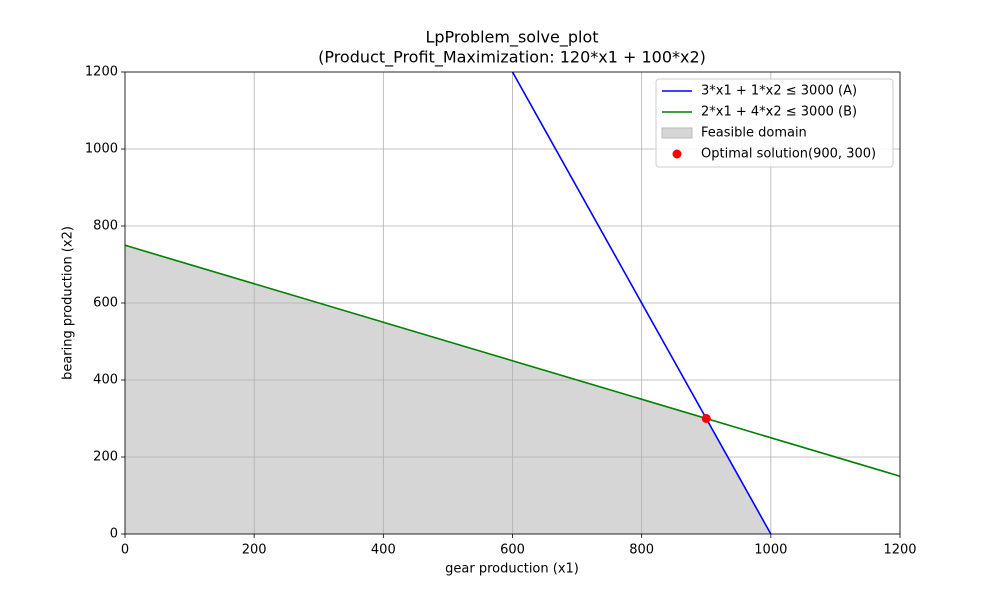  What do you see at coordinates (677, 154) in the screenshot?
I see `legend-marker` at bounding box center [677, 154].